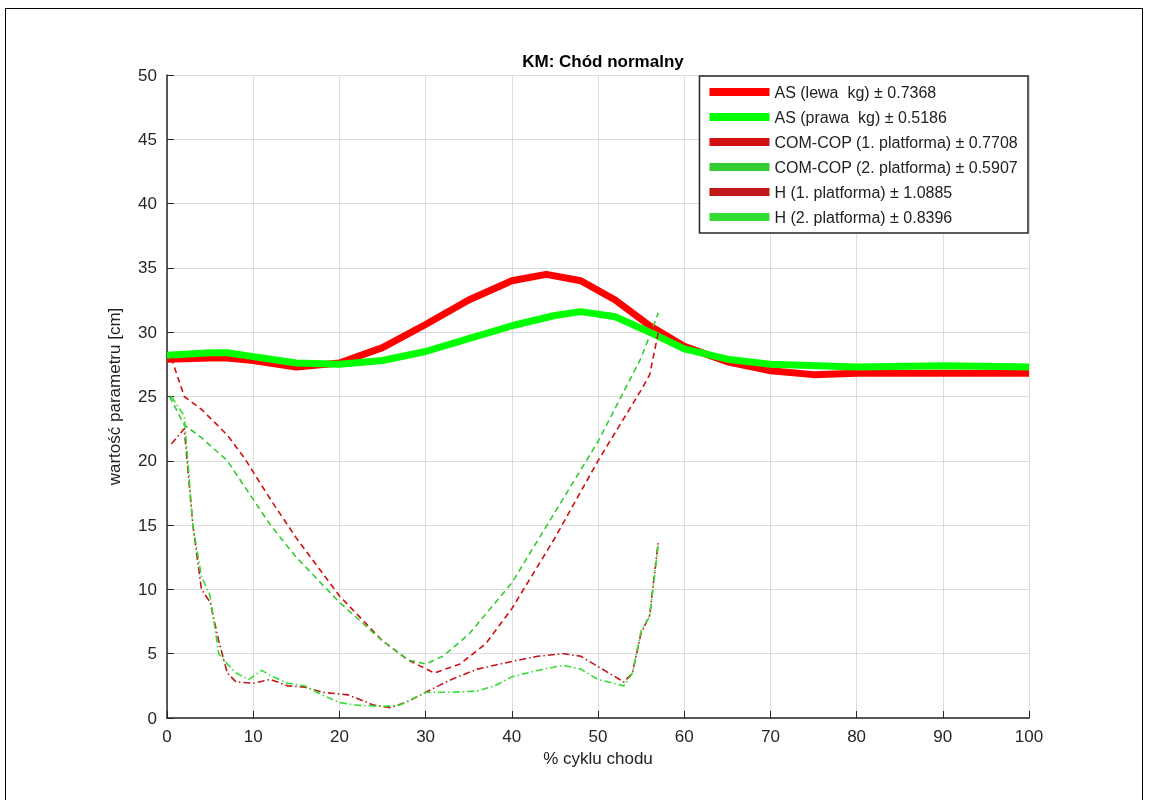  Describe the element at coordinates (943, 736) in the screenshot. I see `x-tick-label: 90` at that location.